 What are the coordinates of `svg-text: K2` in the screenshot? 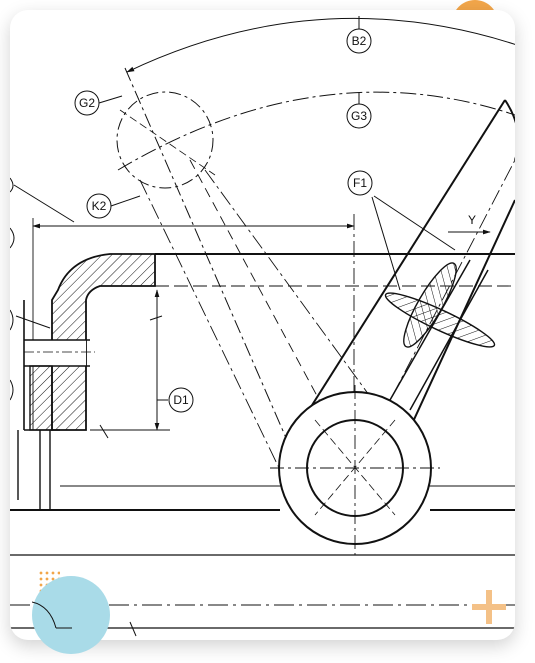 It's located at (99, 206).